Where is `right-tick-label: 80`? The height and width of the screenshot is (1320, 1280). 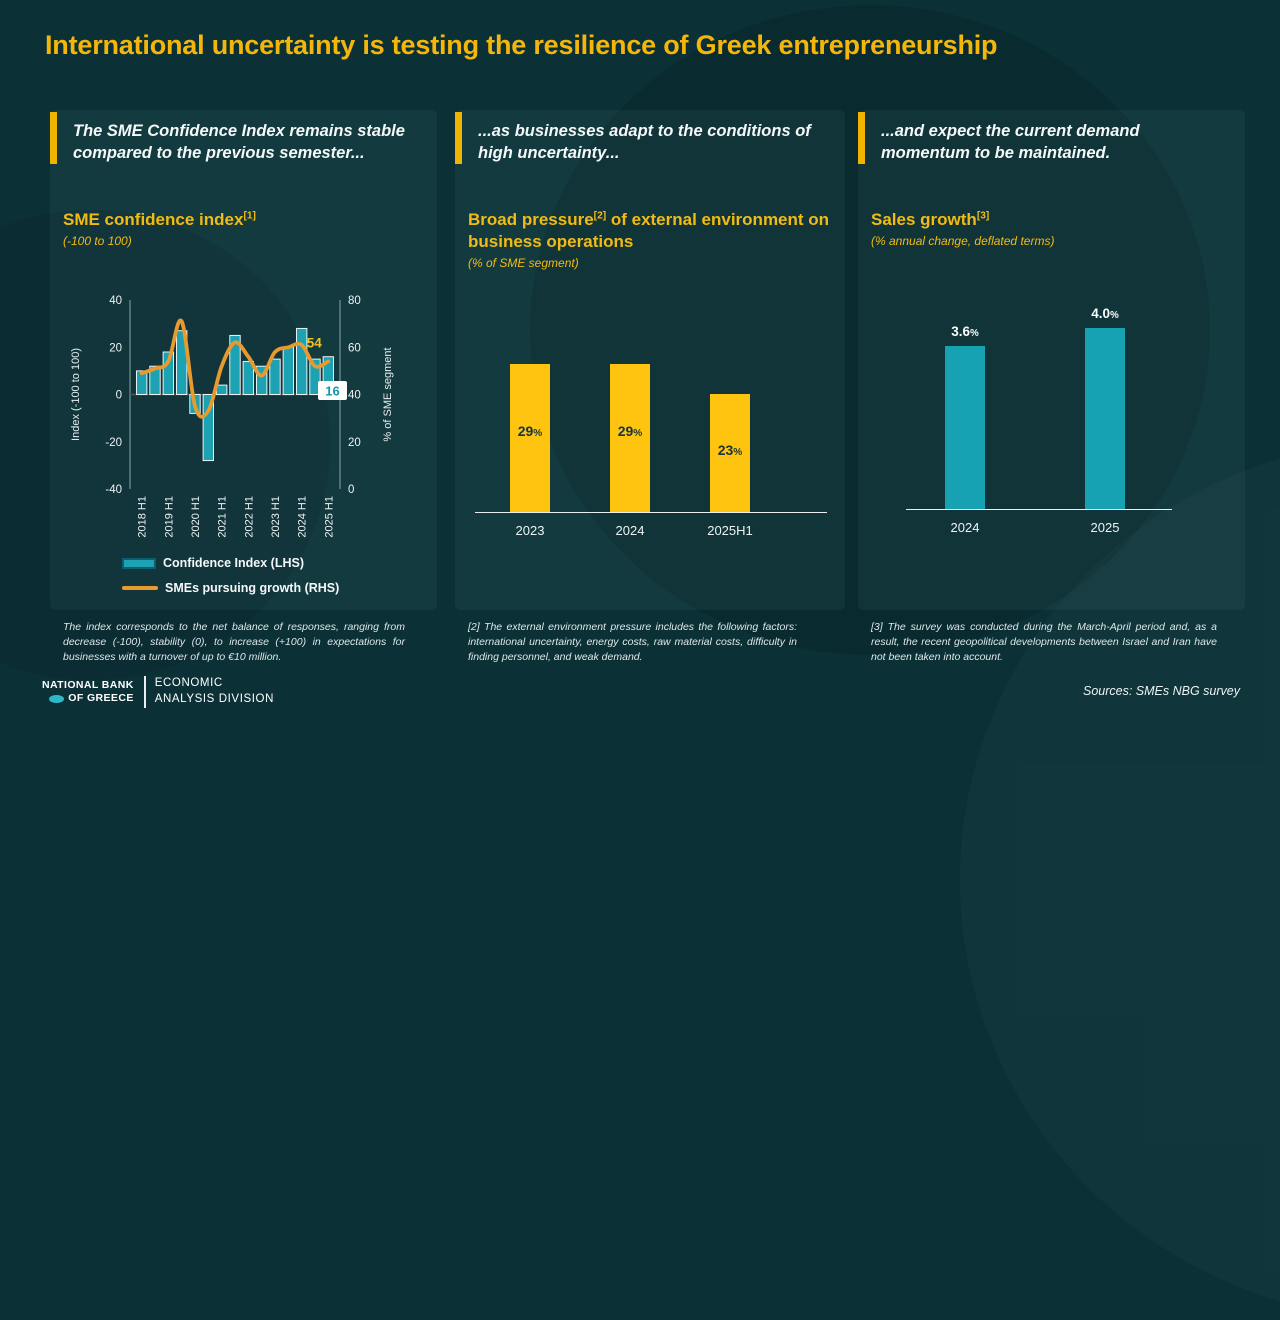 right-tick-label: 80 is located at coordinates (354, 301).